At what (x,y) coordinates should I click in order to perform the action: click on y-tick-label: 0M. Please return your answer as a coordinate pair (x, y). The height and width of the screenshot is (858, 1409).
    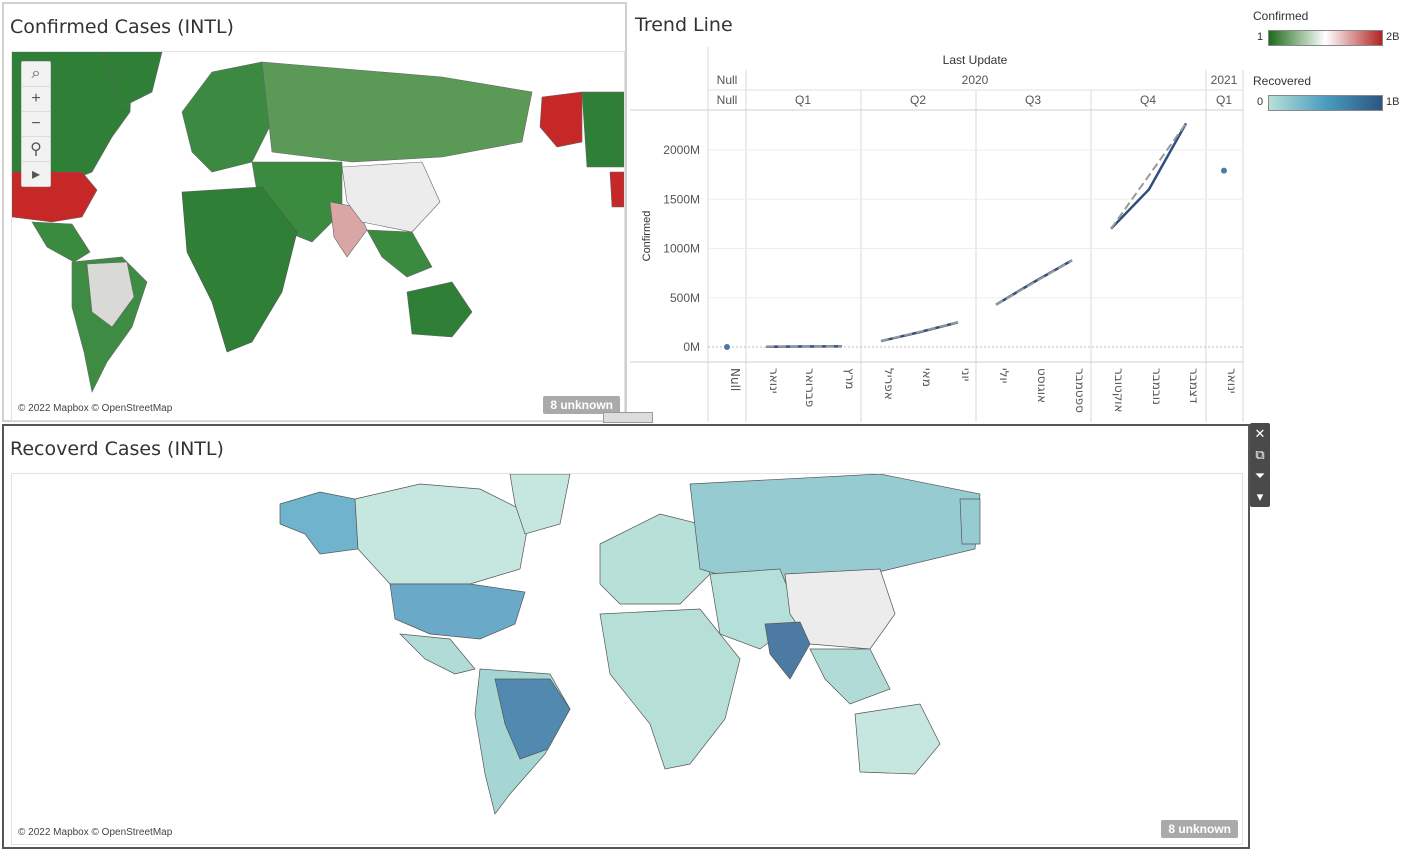
    Looking at the image, I should click on (691, 347).